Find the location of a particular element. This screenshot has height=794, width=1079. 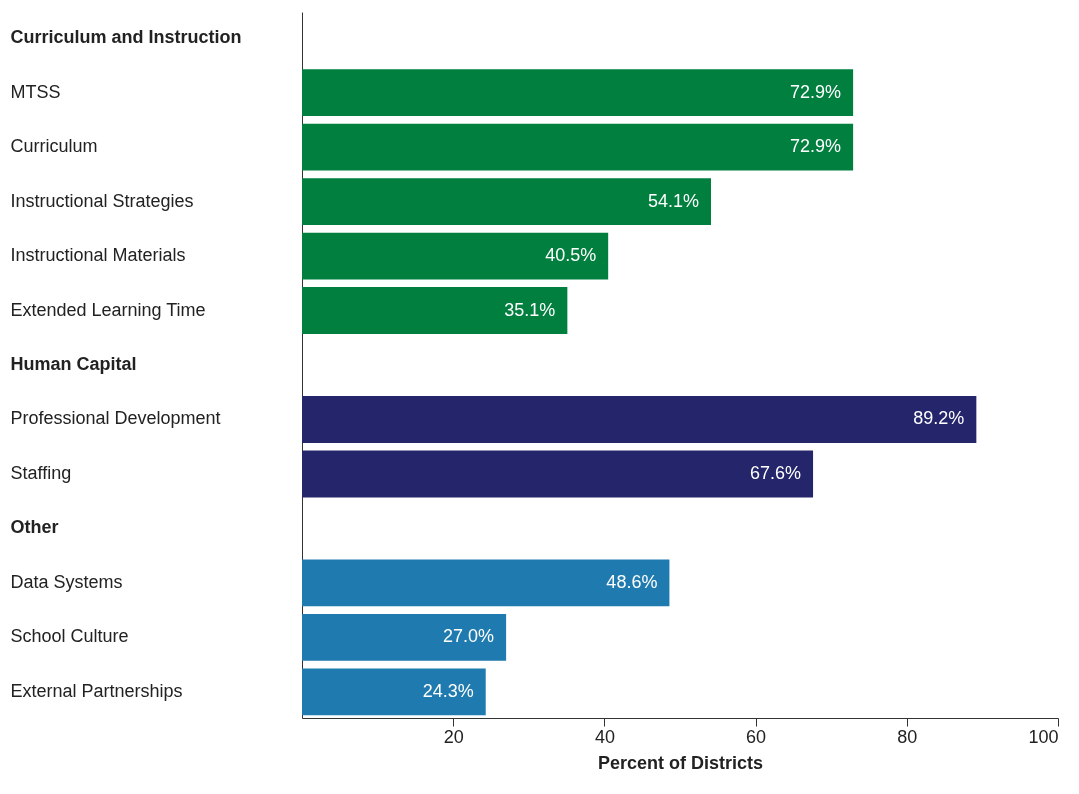

data-label: 40.5% is located at coordinates (571, 255).